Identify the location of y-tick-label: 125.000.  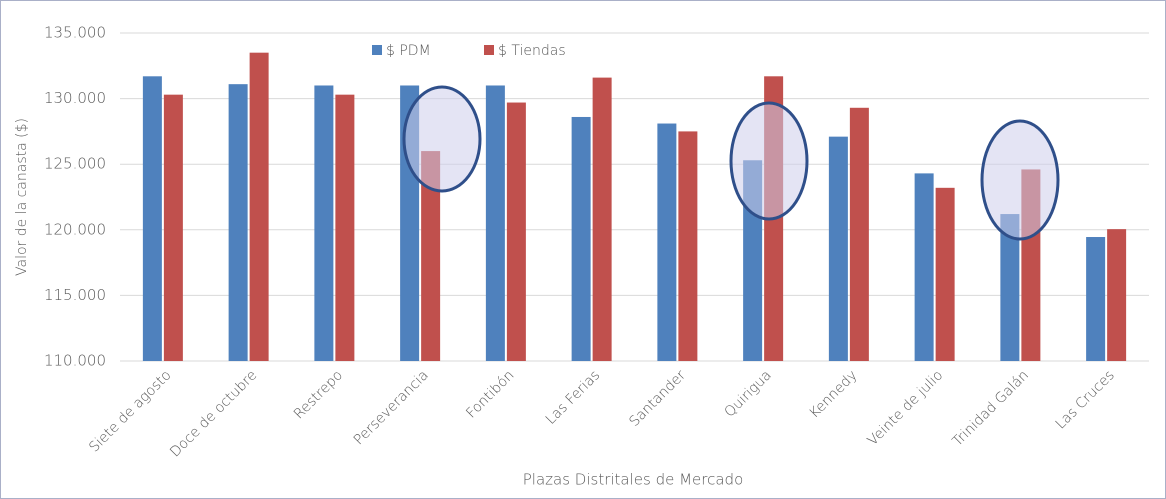
(75, 164).